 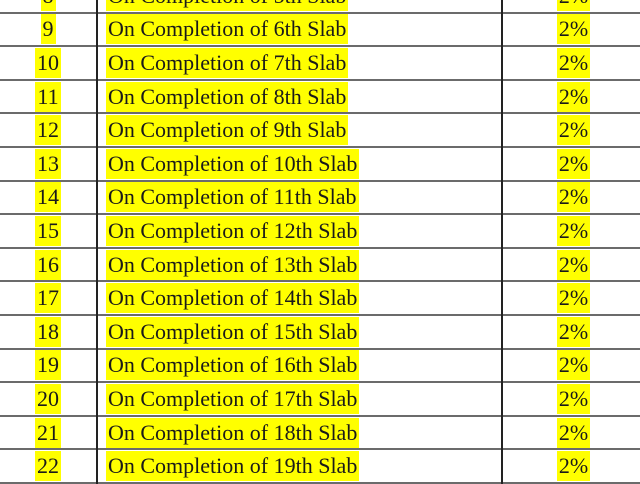 I want to click on description-cell: On Completion of 17th Slab, so click(x=299, y=399).